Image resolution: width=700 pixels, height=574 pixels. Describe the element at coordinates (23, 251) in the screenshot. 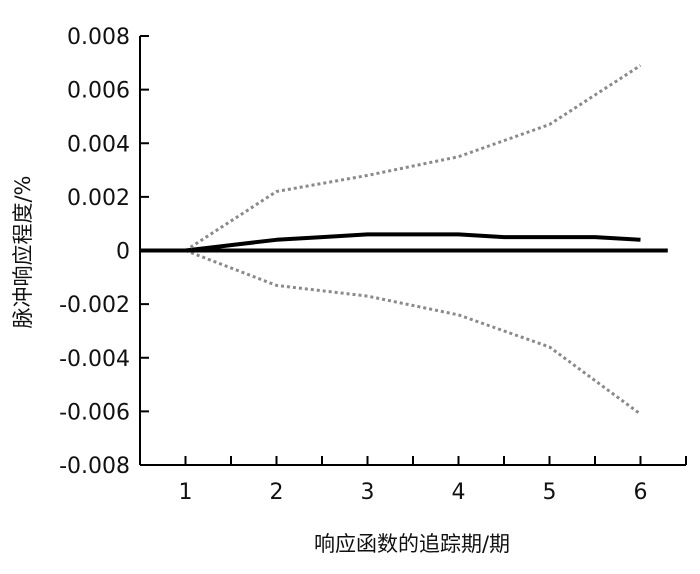

I see `y-axis-title: 脉冲响应程度/%` at that location.